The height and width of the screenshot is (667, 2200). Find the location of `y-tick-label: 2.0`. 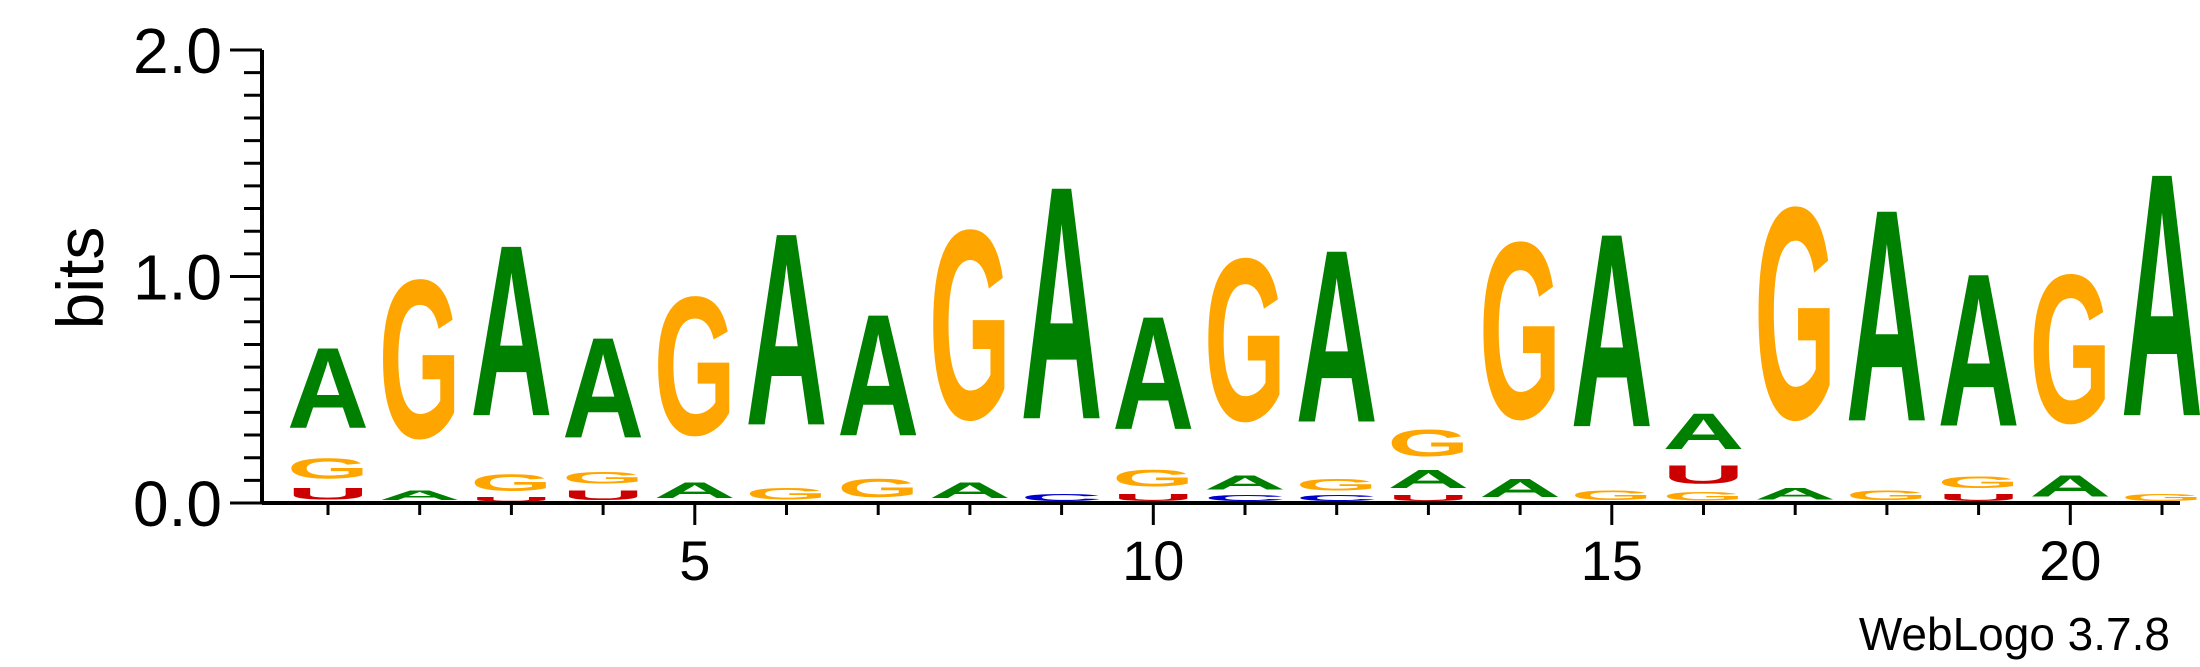

y-tick-label: 2.0 is located at coordinates (177, 51).